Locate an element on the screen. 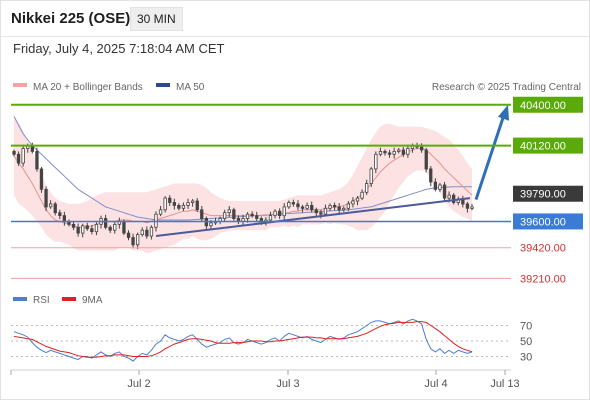  level-label-39420.00: 39420.00 is located at coordinates (543, 249).